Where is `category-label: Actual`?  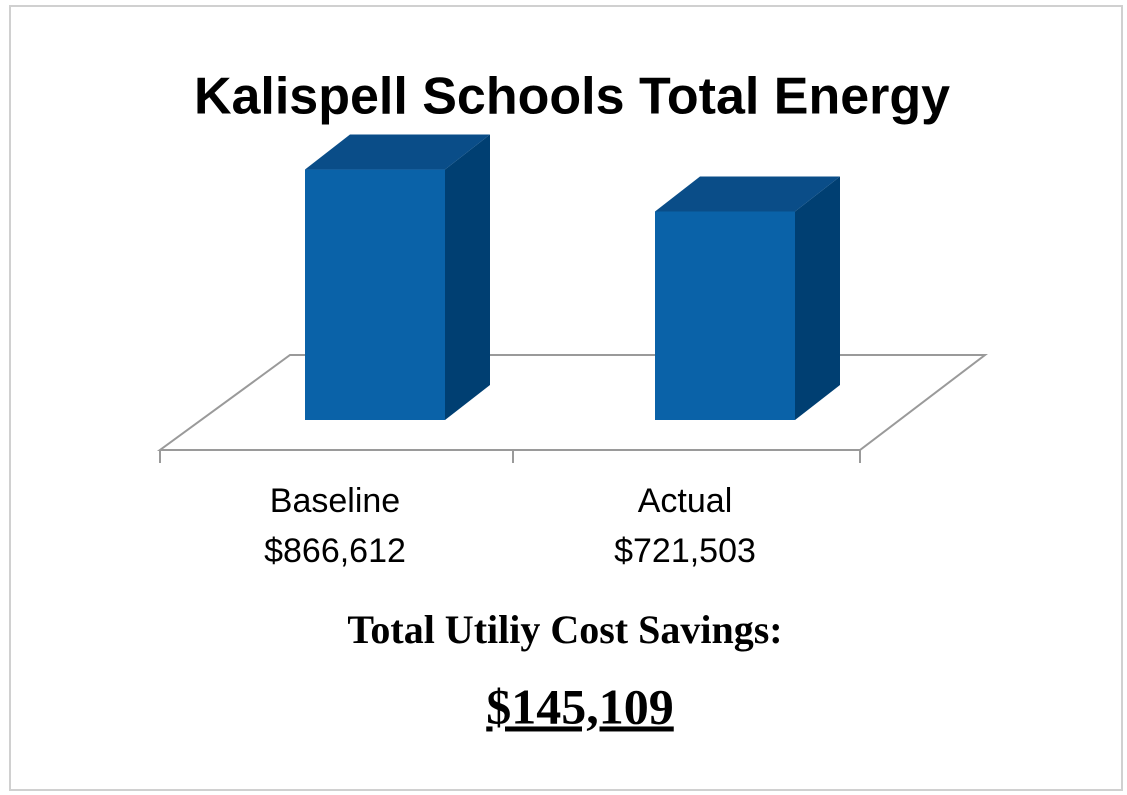
category-label: Actual is located at coordinates (685, 501).